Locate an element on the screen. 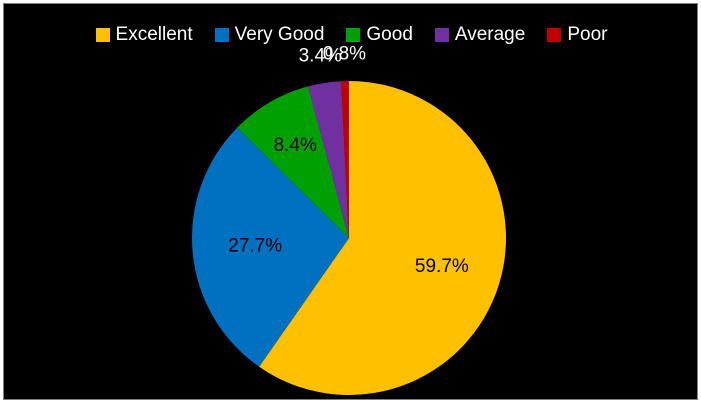 The image size is (701, 403). legend-item-poor: Poor is located at coordinates (577, 35).